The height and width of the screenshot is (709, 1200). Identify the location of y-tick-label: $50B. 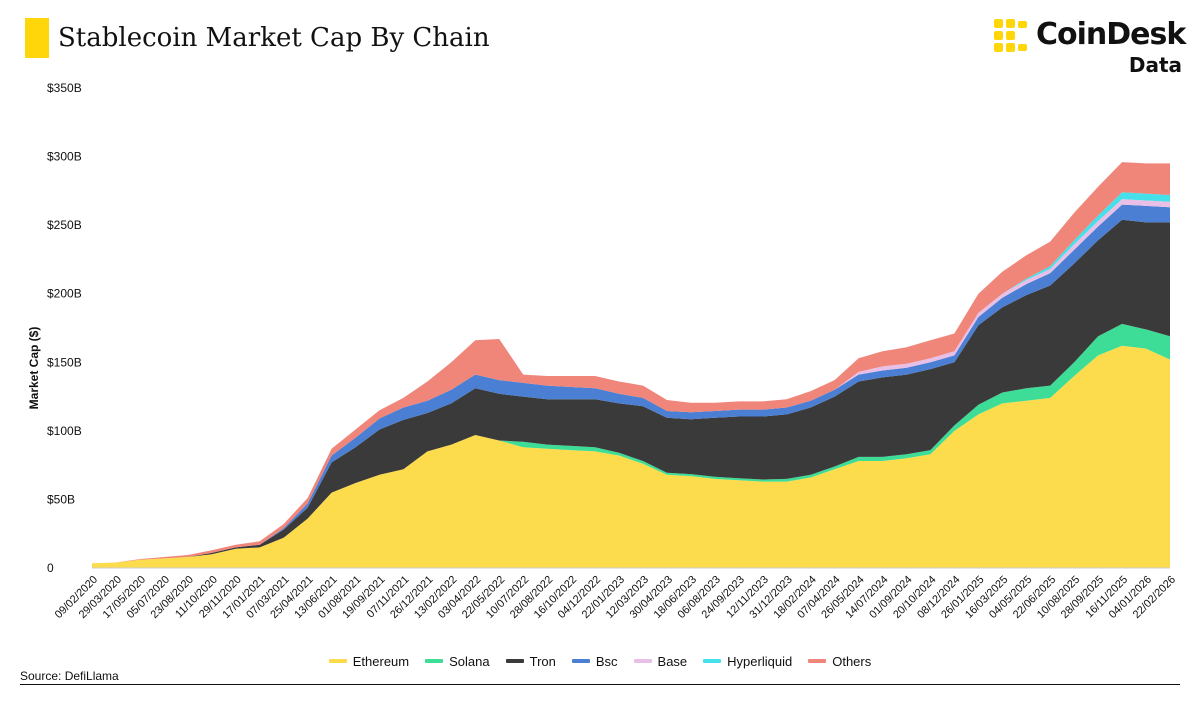
(61, 499).